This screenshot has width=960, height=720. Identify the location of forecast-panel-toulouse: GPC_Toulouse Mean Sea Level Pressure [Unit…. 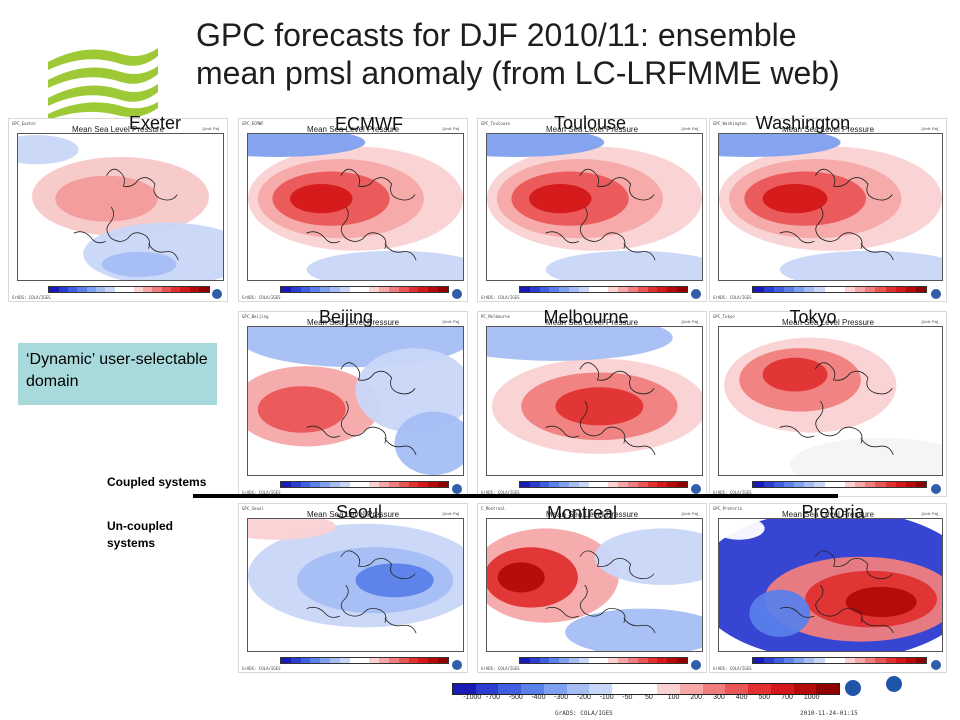
(592, 210).